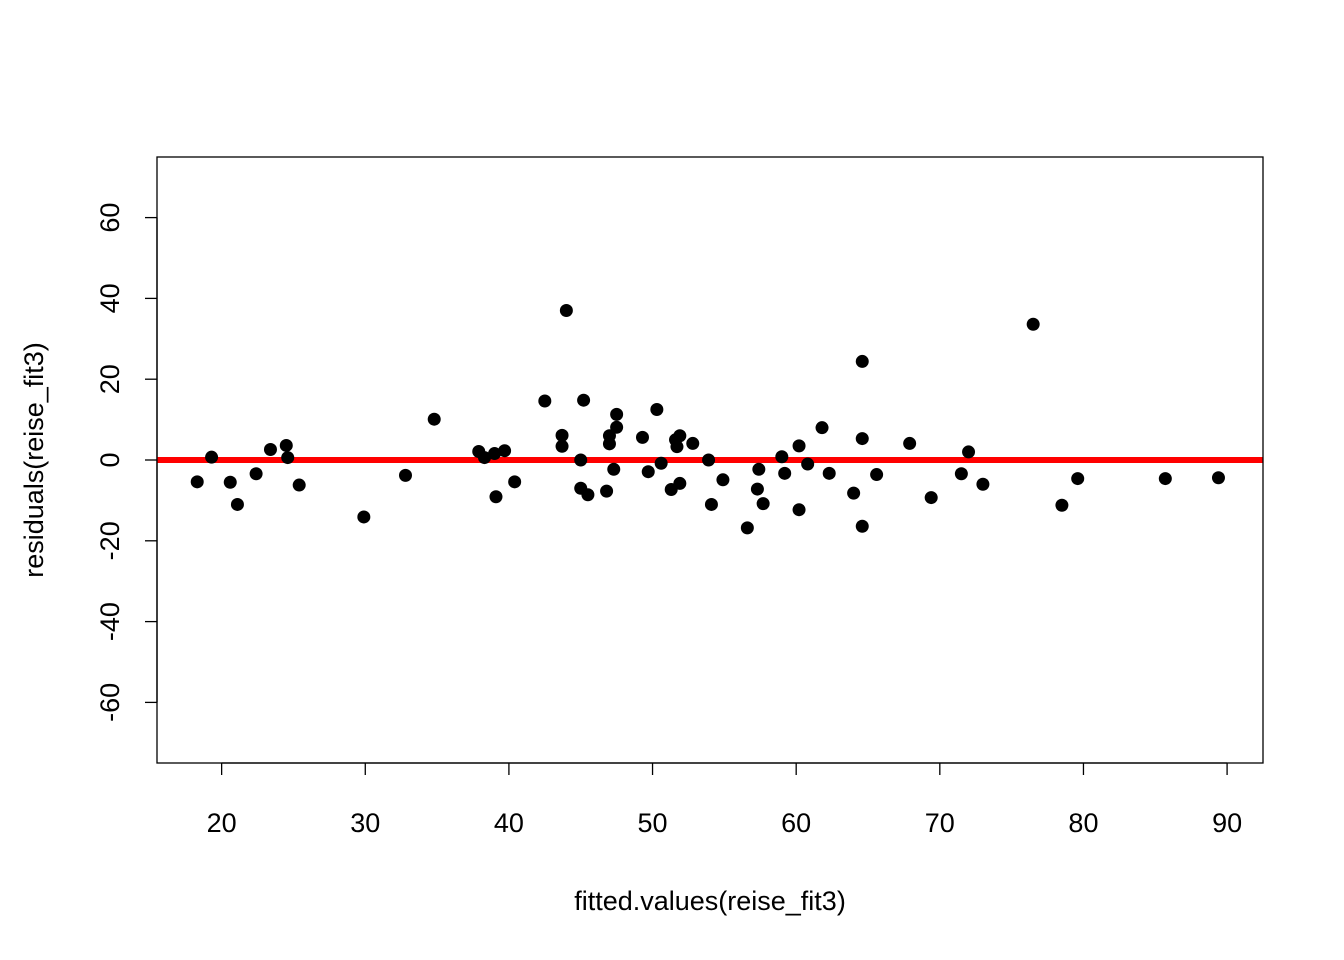 The width and height of the screenshot is (1344, 960). What do you see at coordinates (110, 621) in the screenshot?
I see `y-tick-label: -40` at bounding box center [110, 621].